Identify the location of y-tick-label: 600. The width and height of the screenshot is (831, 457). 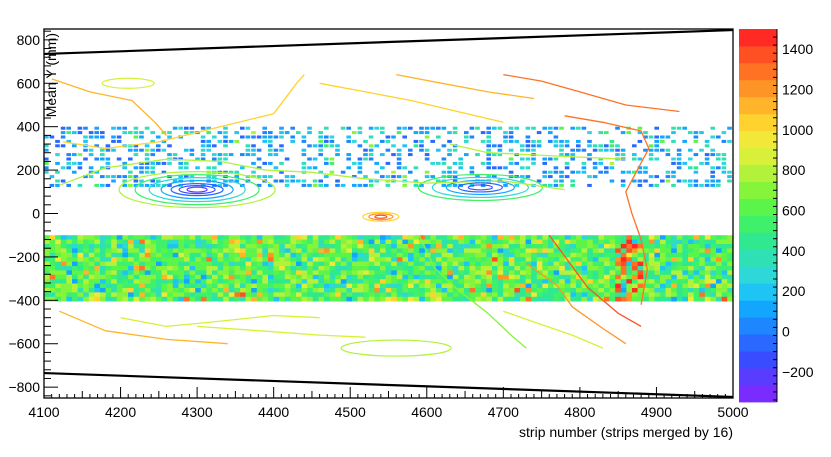
(29, 83).